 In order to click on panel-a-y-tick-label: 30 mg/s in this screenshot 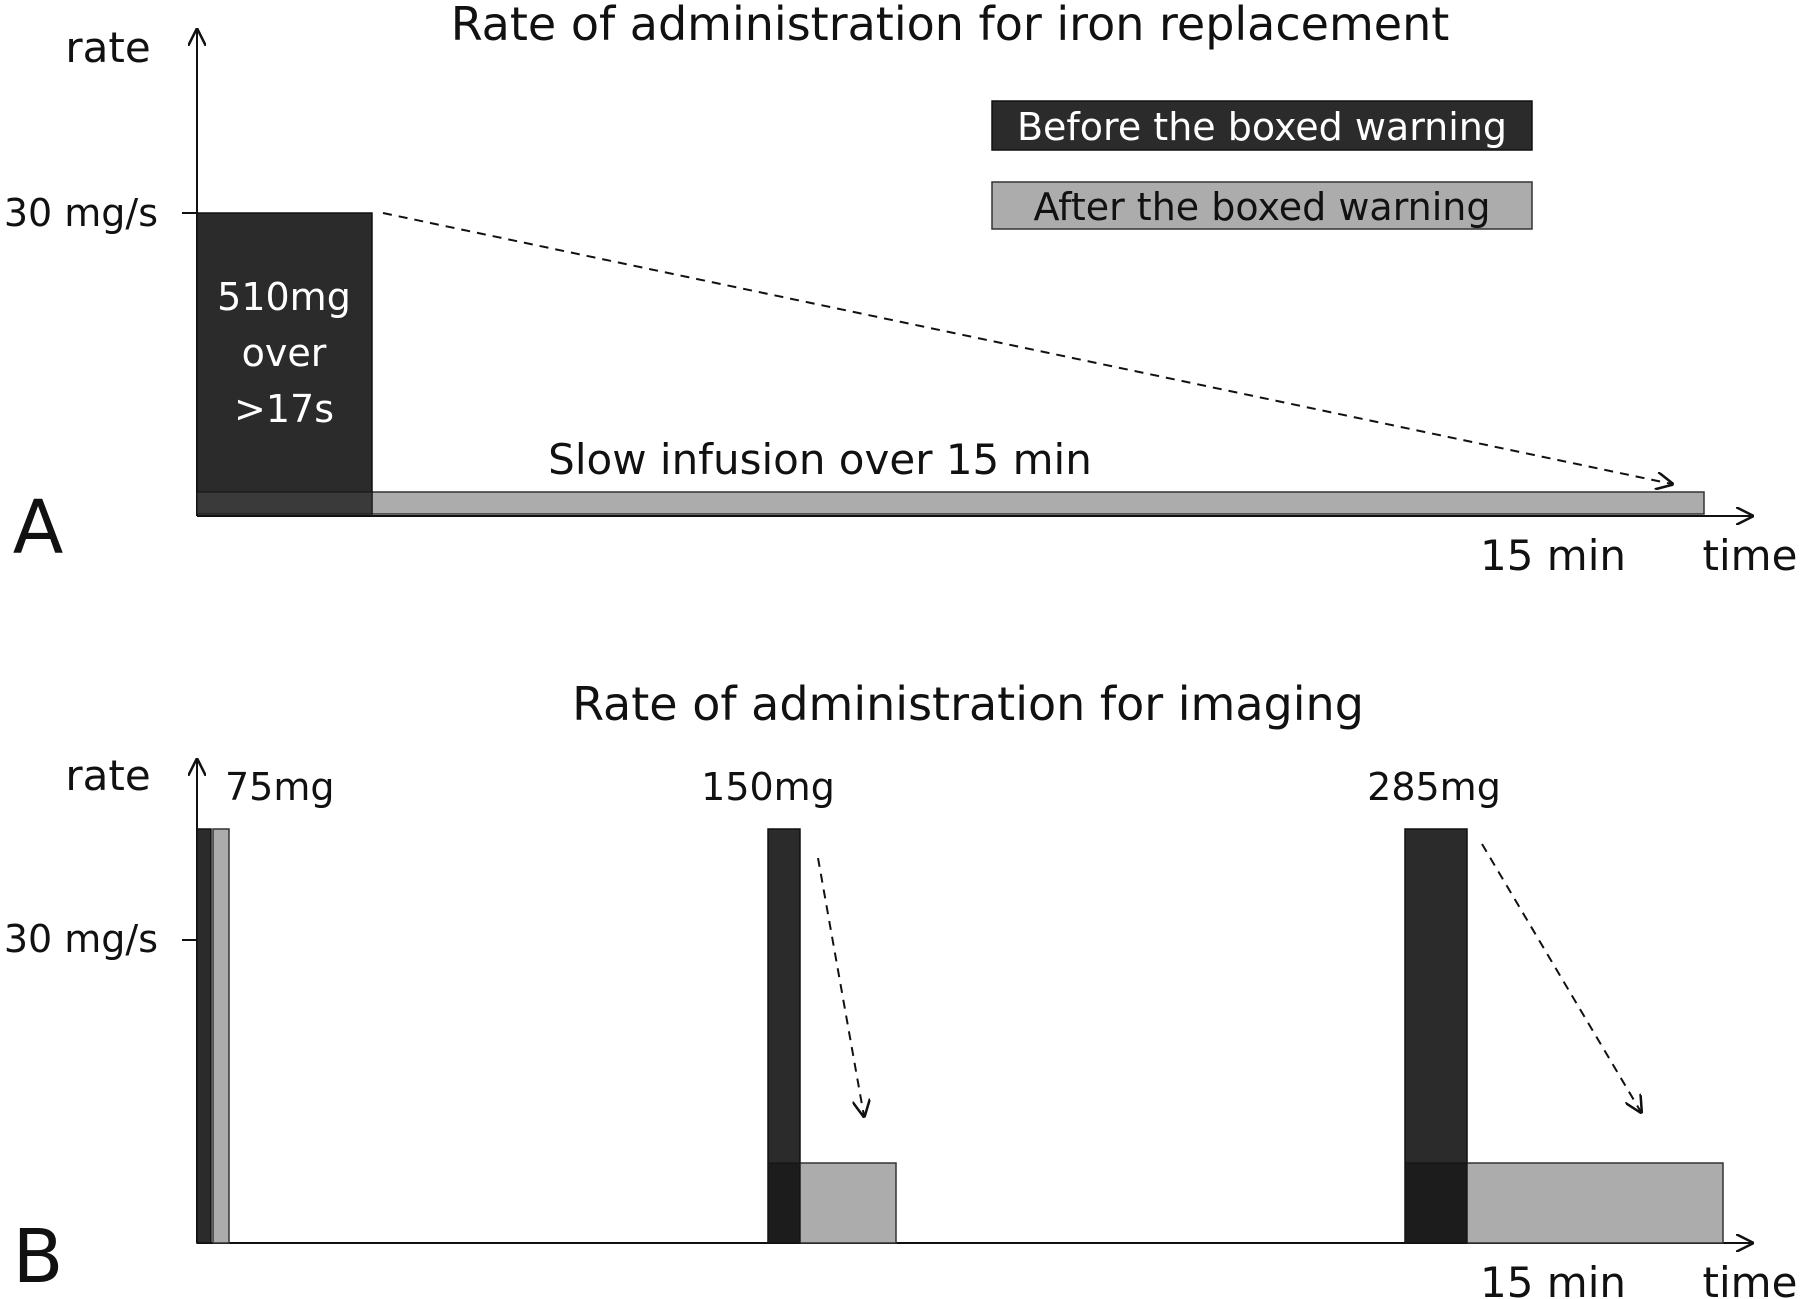, I will do `click(81, 213)`.